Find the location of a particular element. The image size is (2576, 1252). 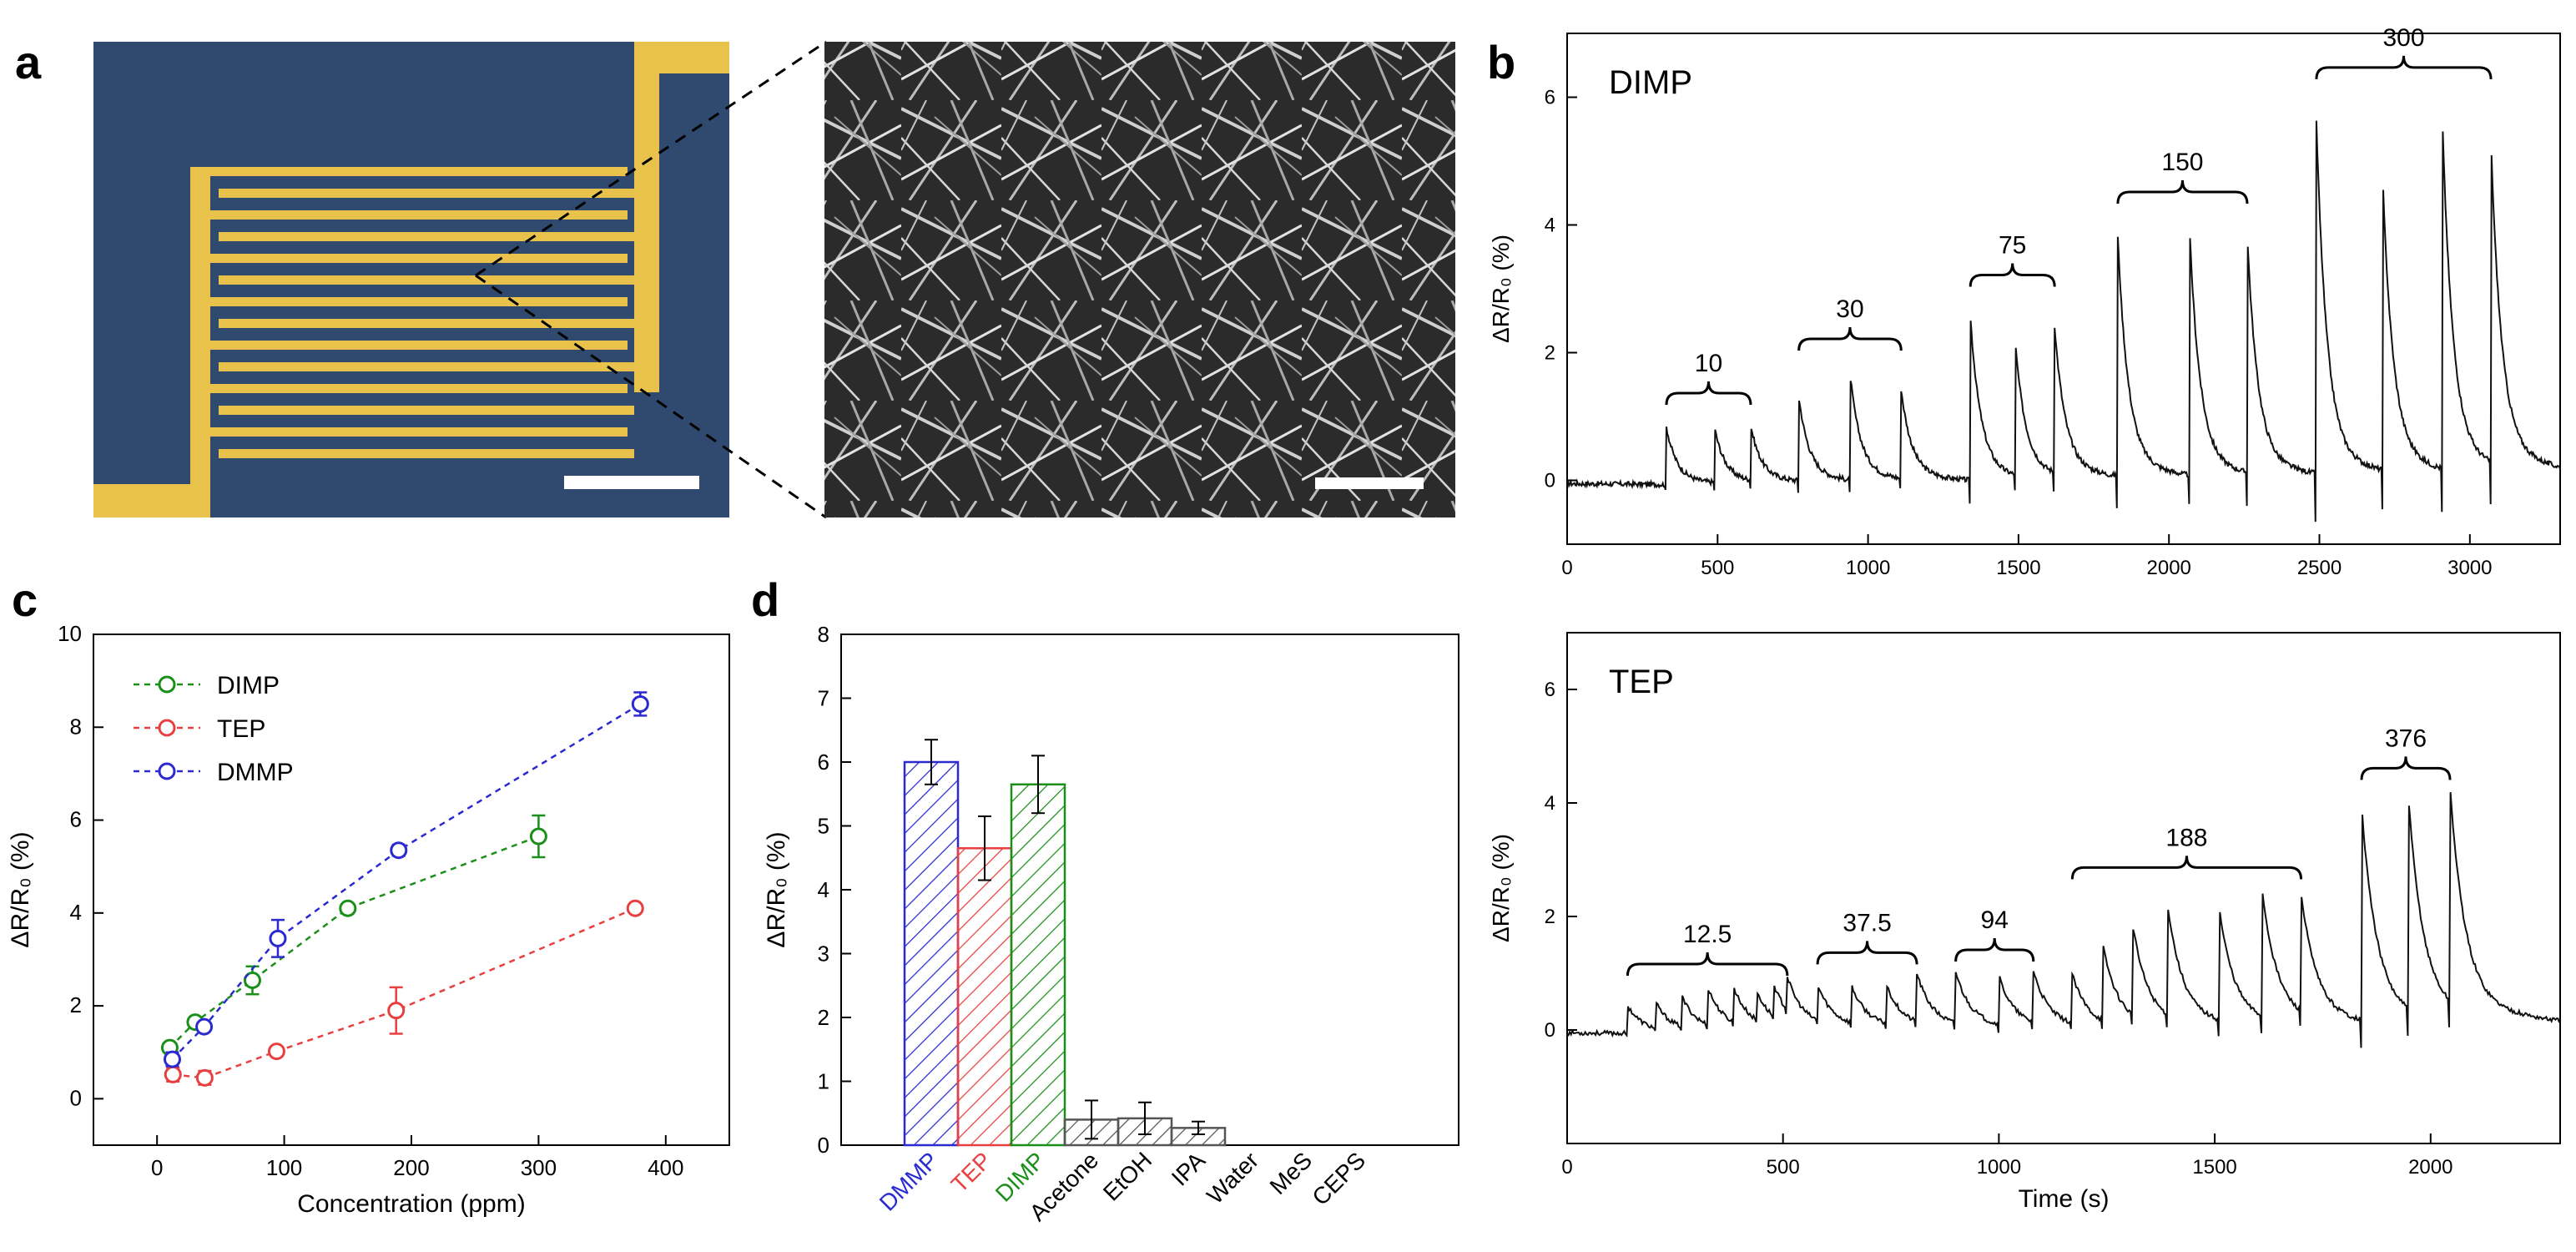

x-tick-label: 200 is located at coordinates (411, 1167).